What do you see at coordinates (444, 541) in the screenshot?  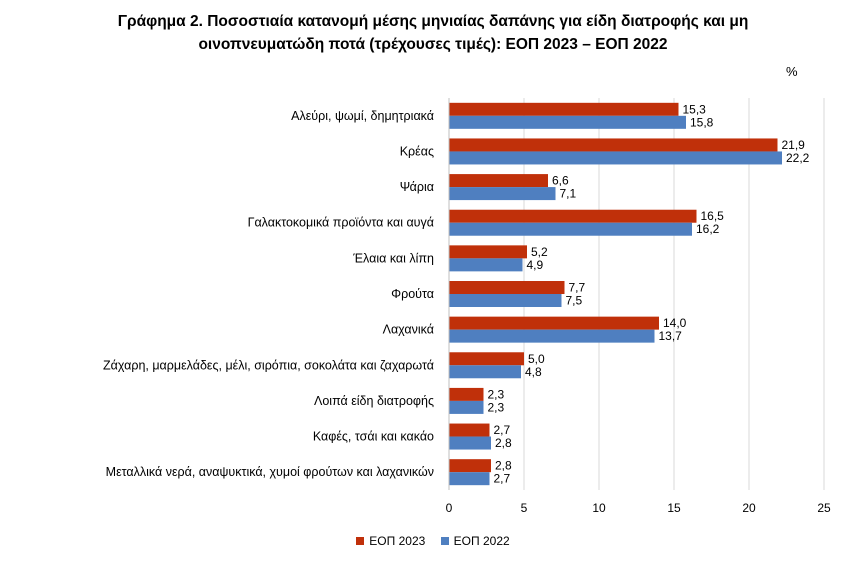 I see `legend-swatch-eop2022` at bounding box center [444, 541].